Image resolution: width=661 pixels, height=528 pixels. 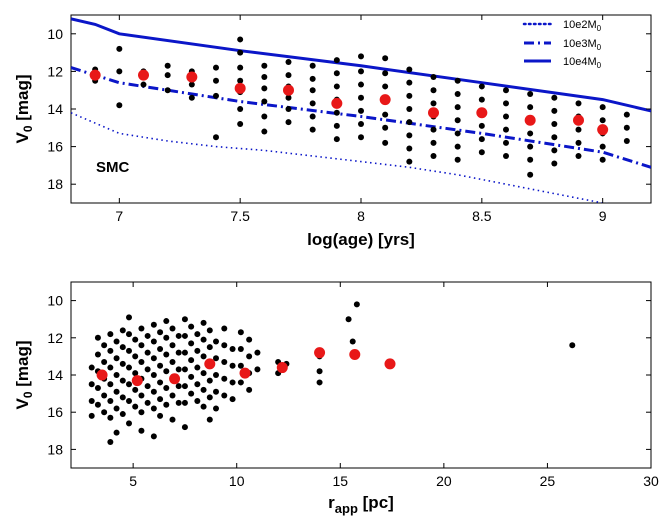 What do you see at coordinates (361, 504) in the screenshot?
I see `x-axis-label: rapp [pc]` at bounding box center [361, 504].